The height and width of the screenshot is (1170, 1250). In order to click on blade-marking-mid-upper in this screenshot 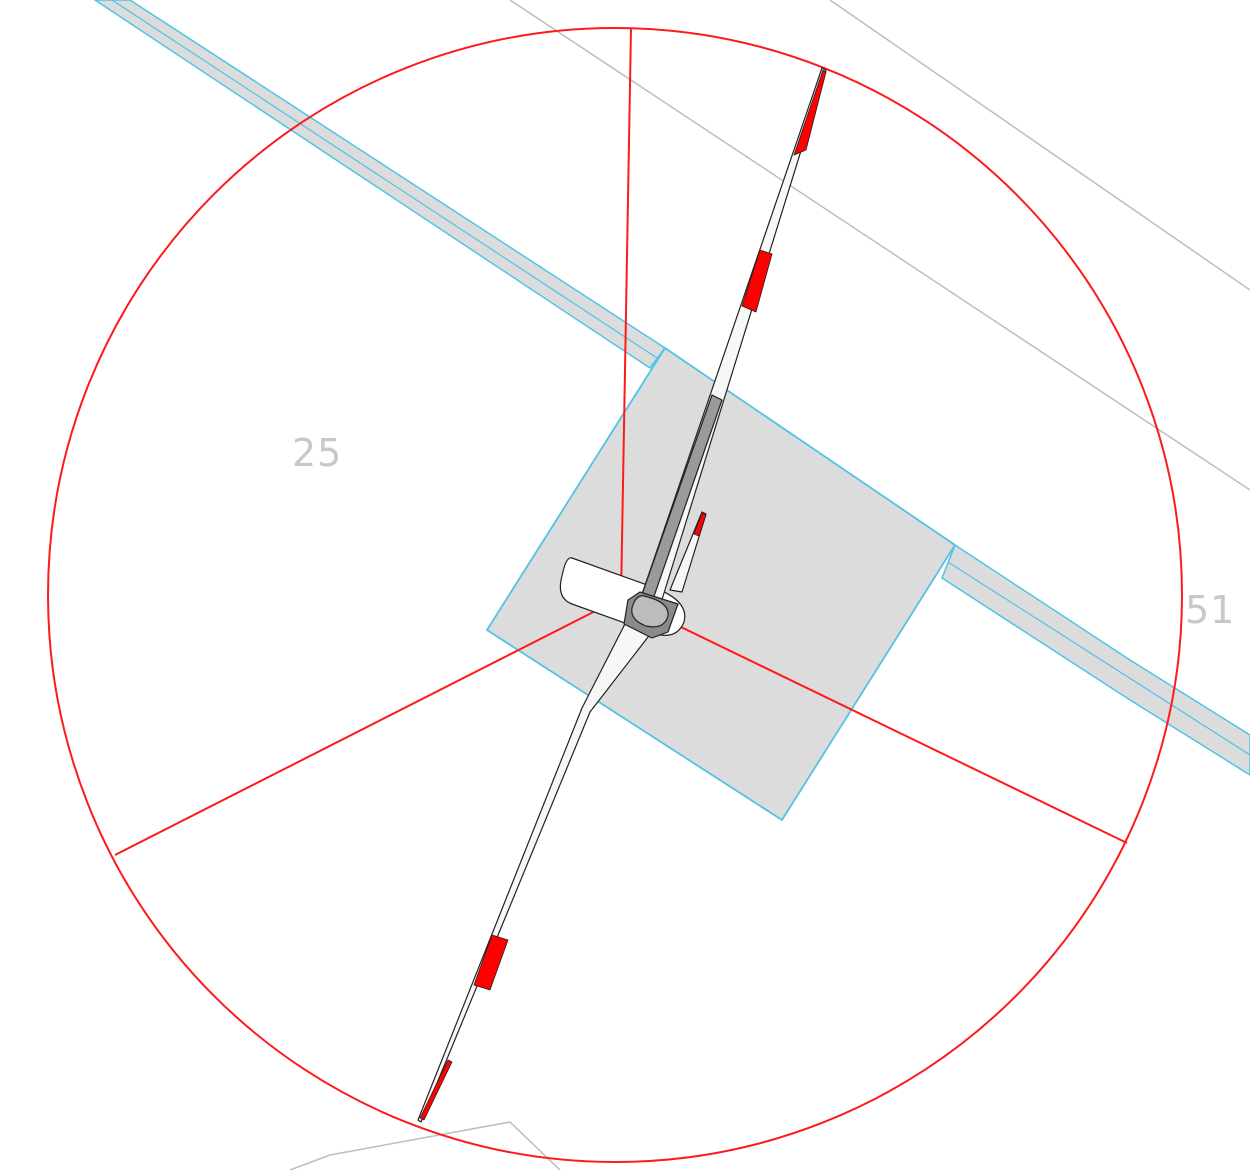, I will do `click(757, 281)`.